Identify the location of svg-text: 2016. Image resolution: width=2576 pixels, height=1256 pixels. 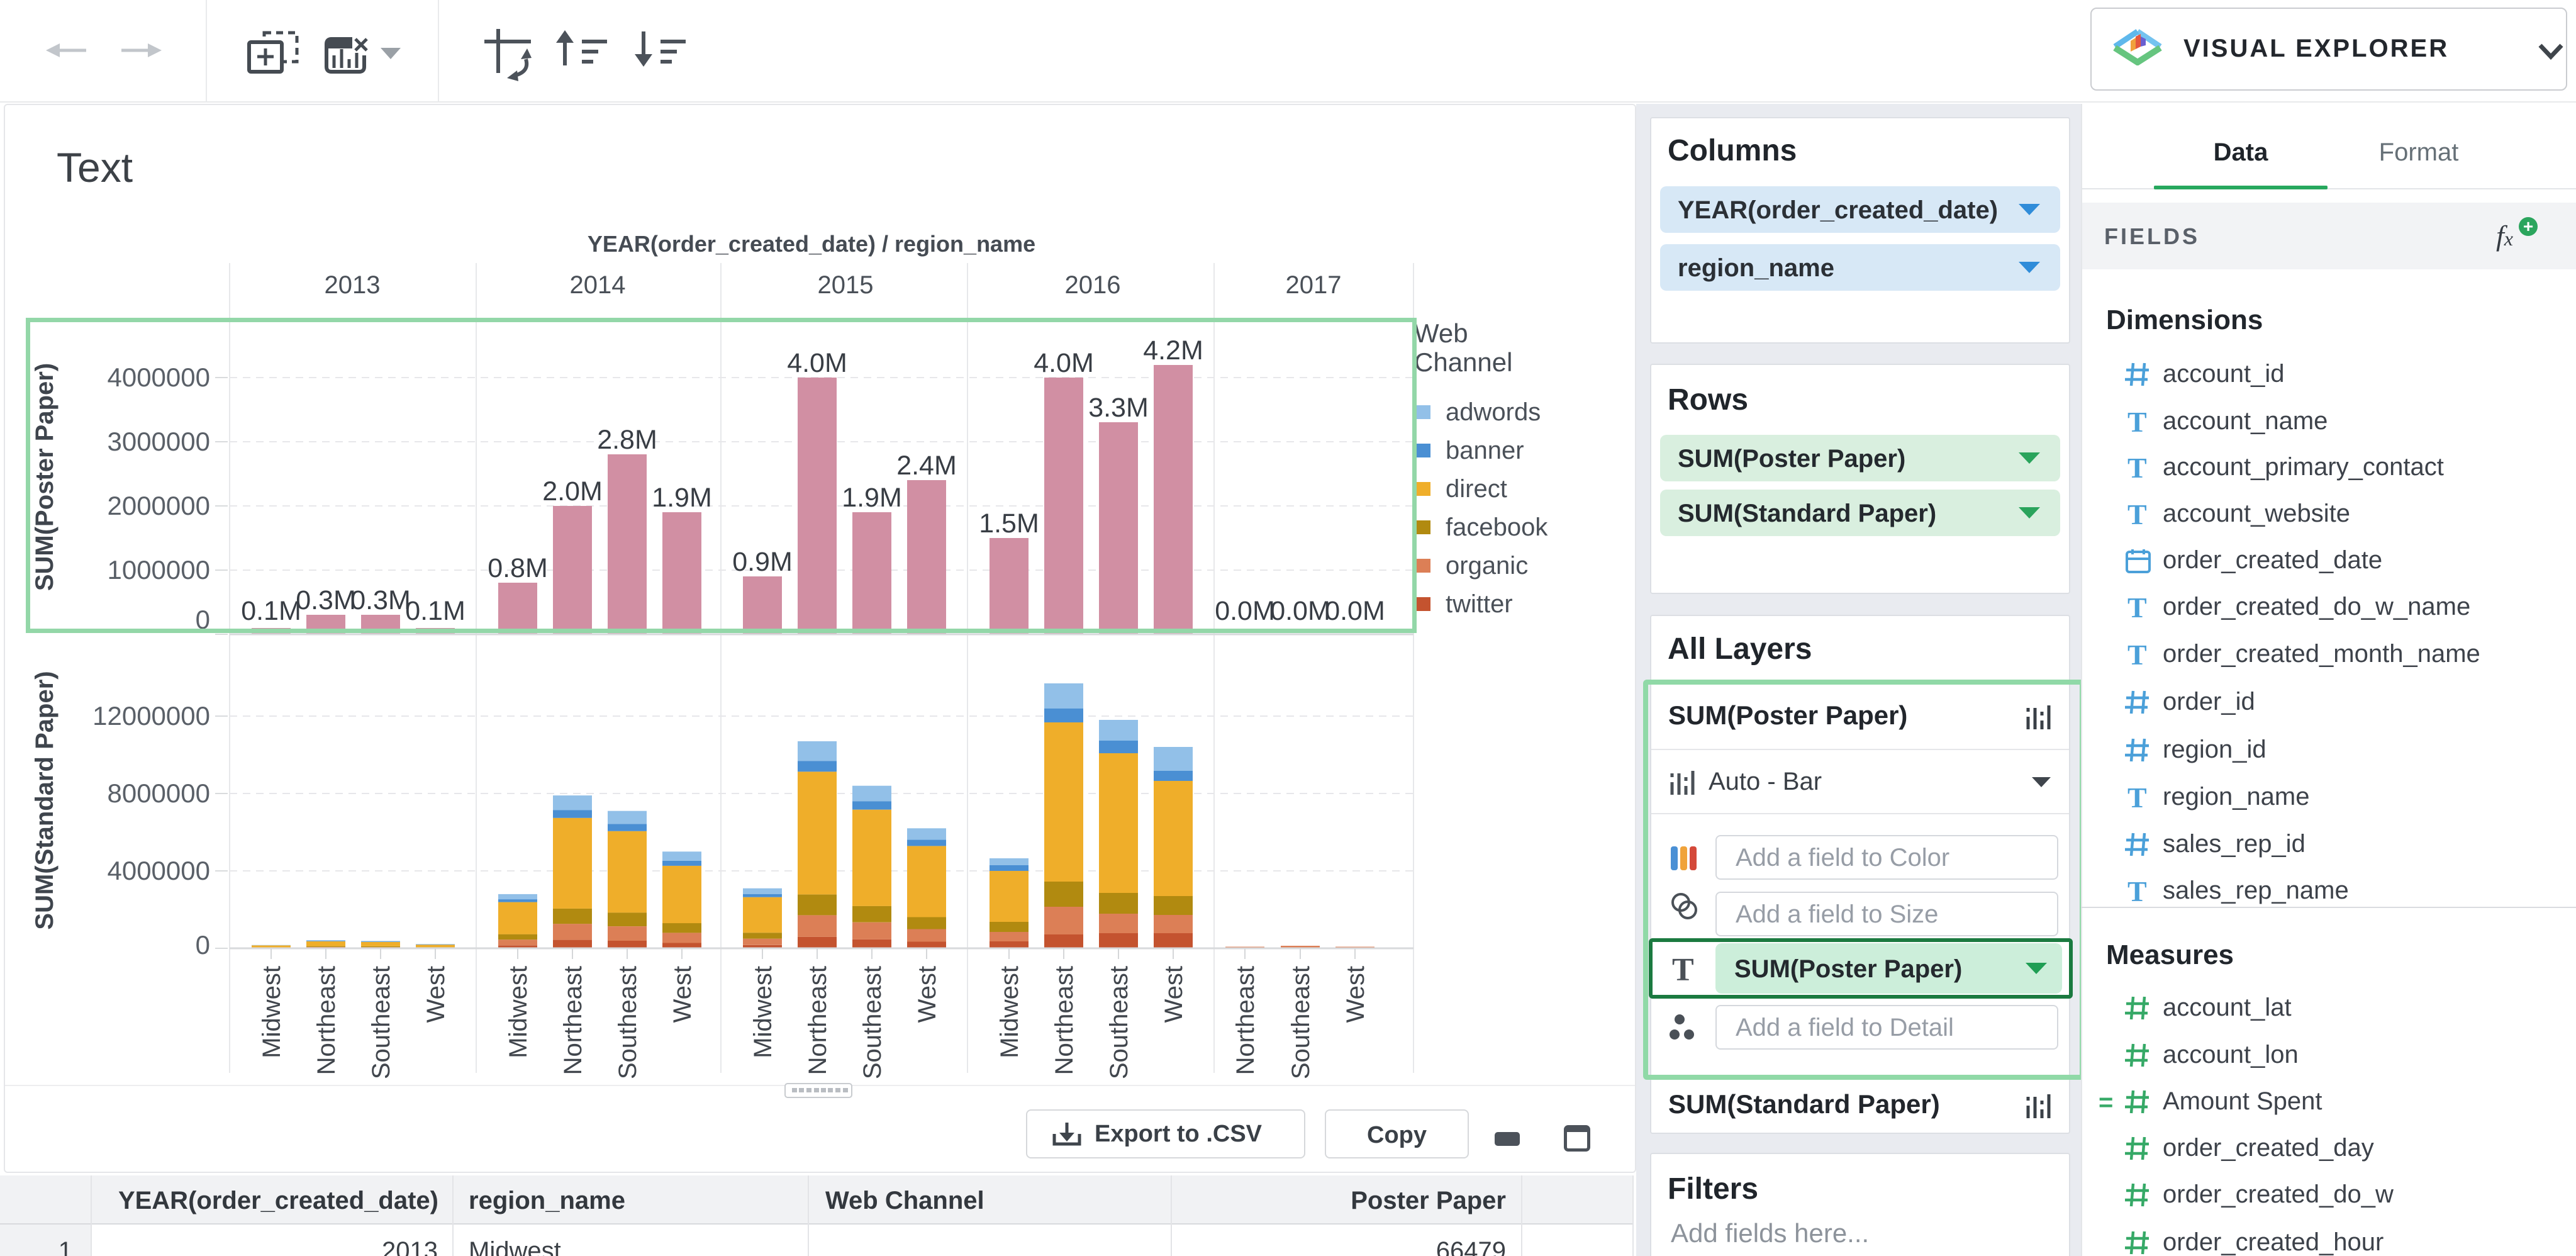
(1093, 285).